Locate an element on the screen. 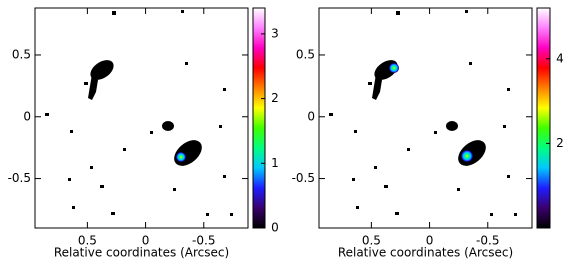 The image size is (574, 265). colorbar-tick-label: 1 is located at coordinates (275, 163).